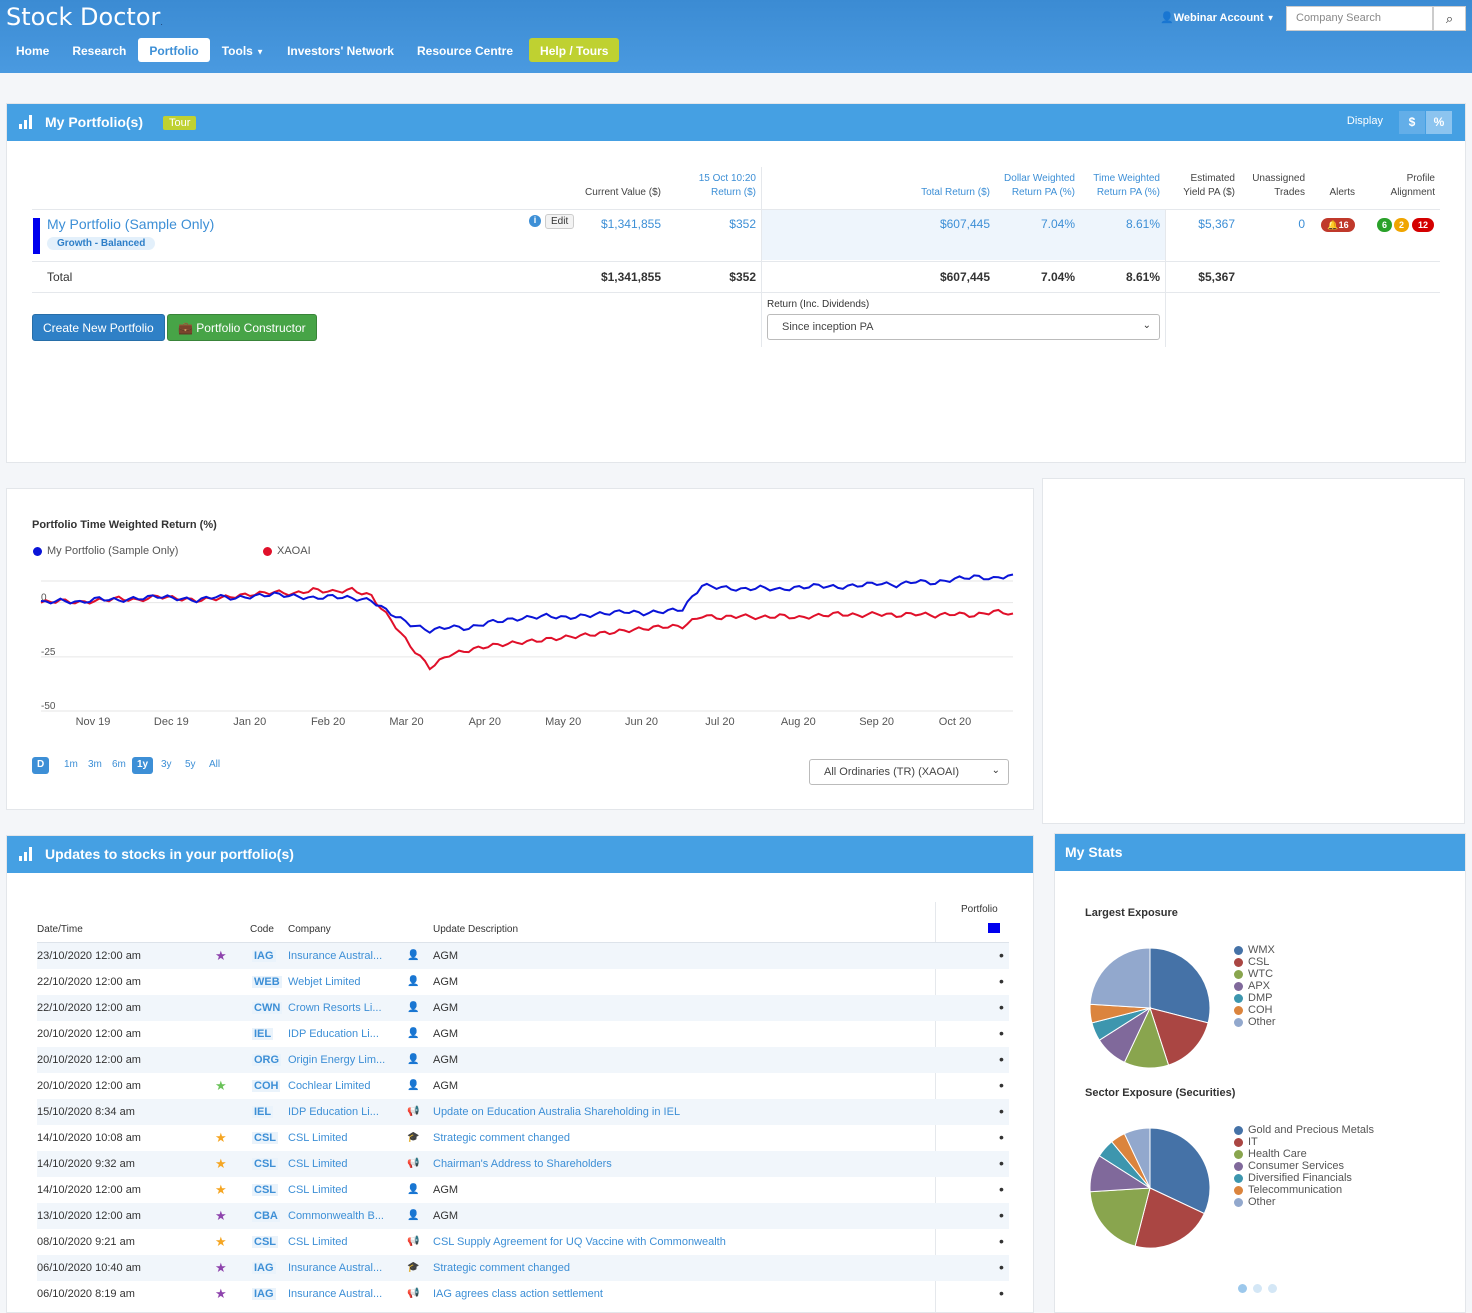 This screenshot has height=1313, width=1472. Describe the element at coordinates (143, 765) in the screenshot. I see `range-1y-button: 1y` at that location.